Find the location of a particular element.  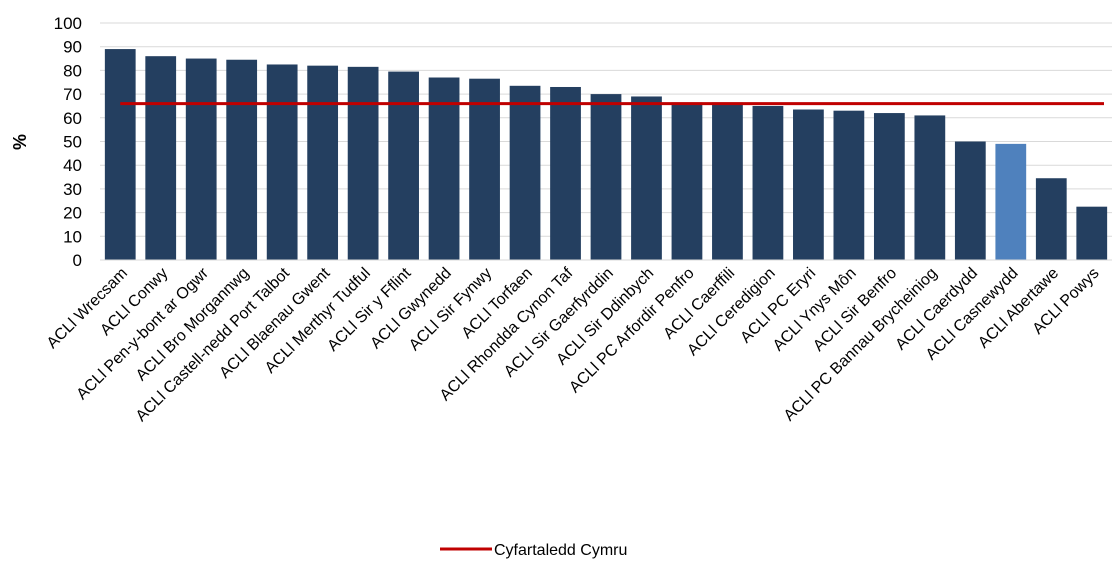

x-category-label: ACLl Torfaen is located at coordinates (497, 303).